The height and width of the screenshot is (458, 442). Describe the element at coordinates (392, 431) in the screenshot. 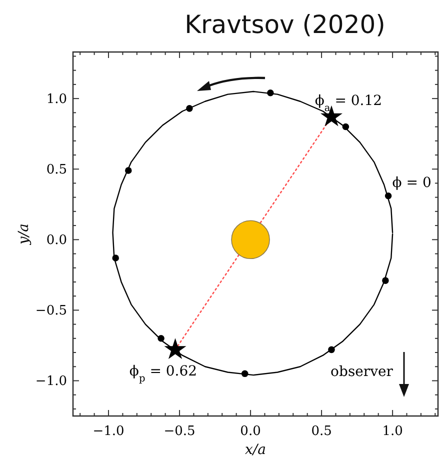

I see `x-tick-label: 1.0` at that location.